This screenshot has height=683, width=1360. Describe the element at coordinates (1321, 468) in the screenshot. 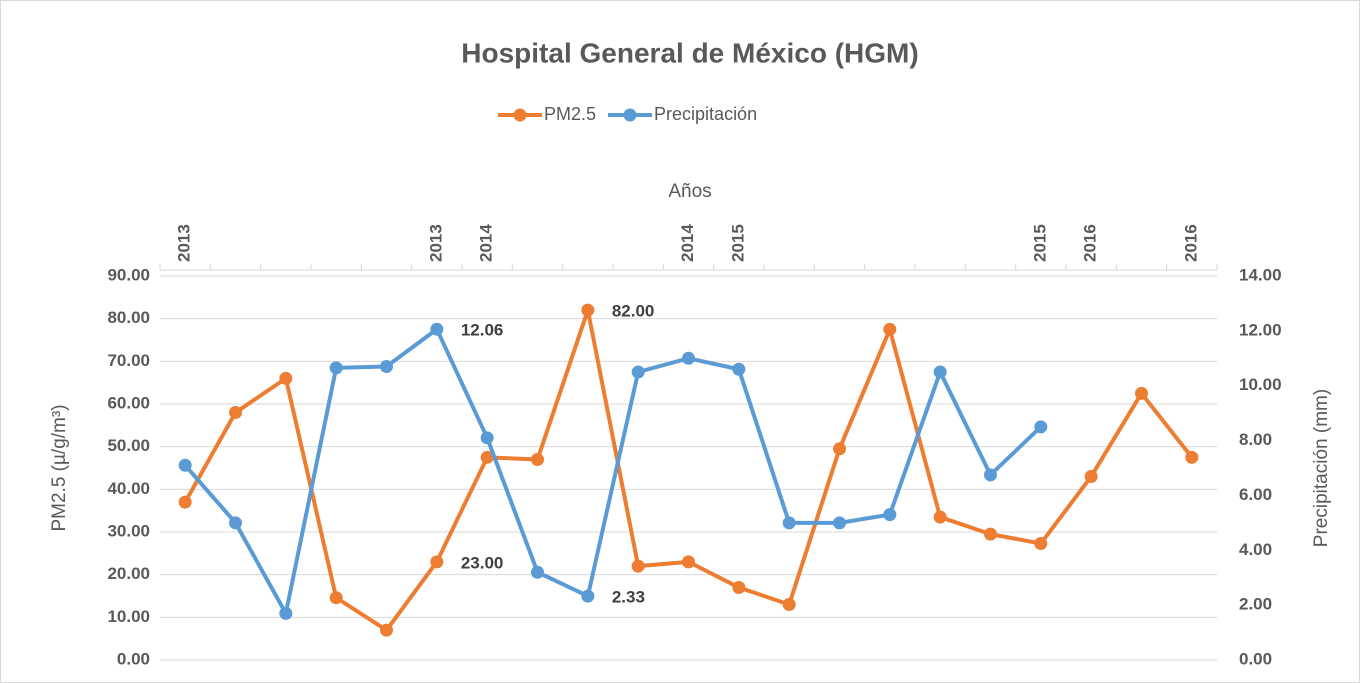

I see `y2-axis-title: Precipitación (mm)` at that location.